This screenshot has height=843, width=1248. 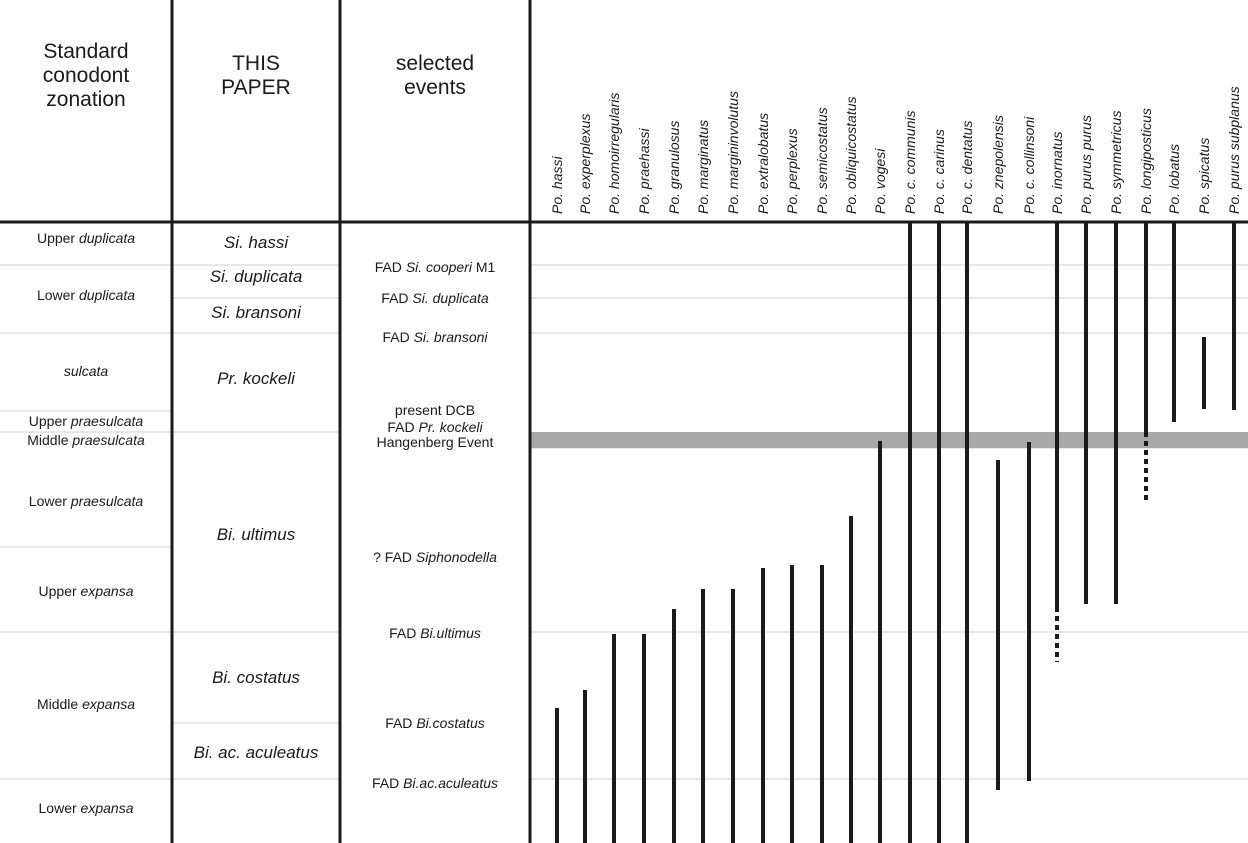 I want to click on italic-text: Siphonodella, so click(x=456, y=557).